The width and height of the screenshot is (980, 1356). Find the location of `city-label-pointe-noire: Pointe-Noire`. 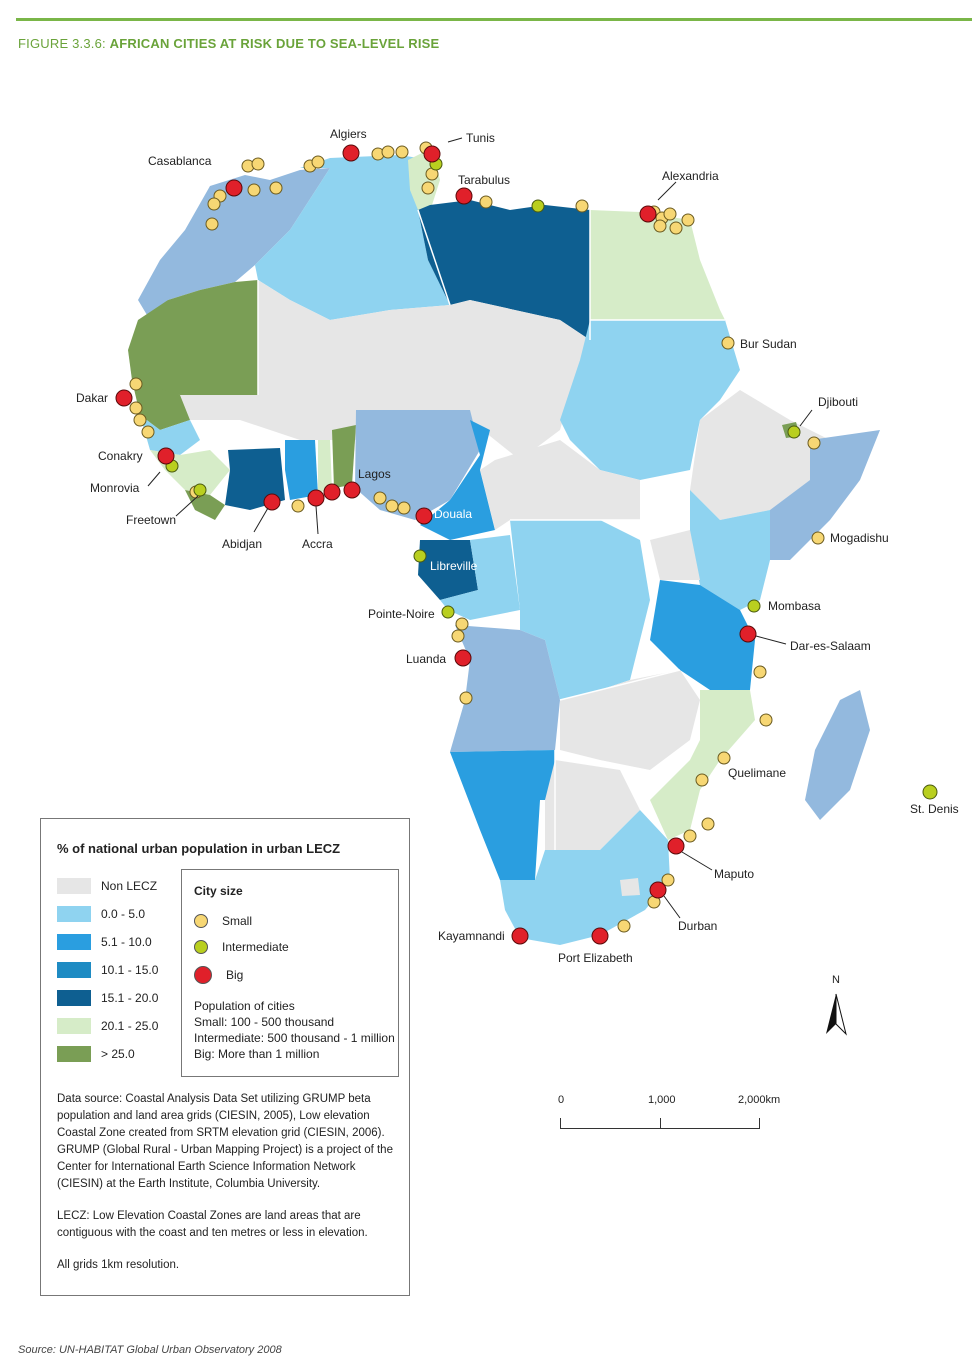

city-label-pointe-noire: Pointe-Noire is located at coordinates (401, 614).